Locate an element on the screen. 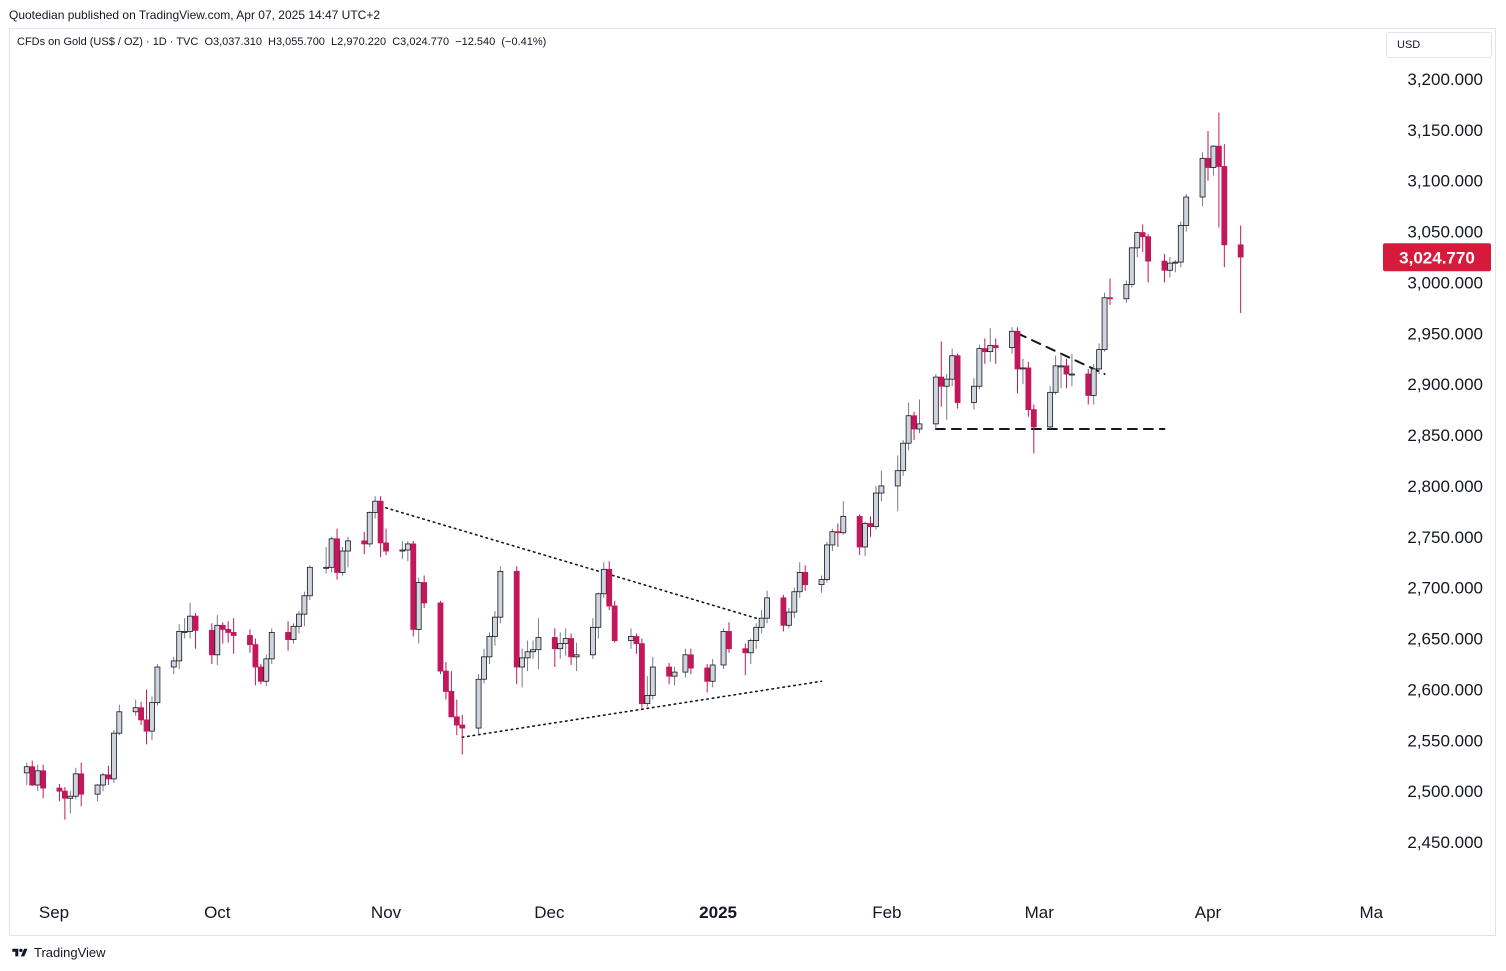  footer-brand: TradingView is located at coordinates (58, 952).